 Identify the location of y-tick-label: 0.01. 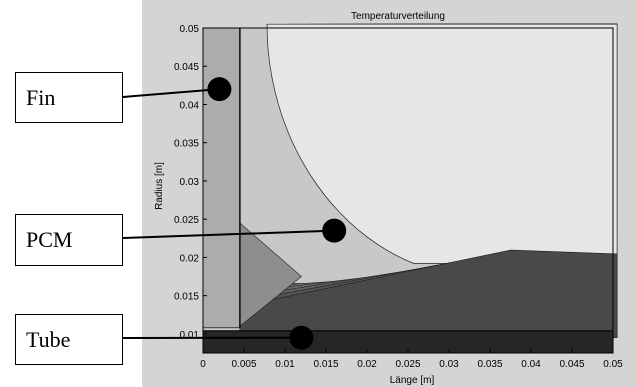
(190, 335).